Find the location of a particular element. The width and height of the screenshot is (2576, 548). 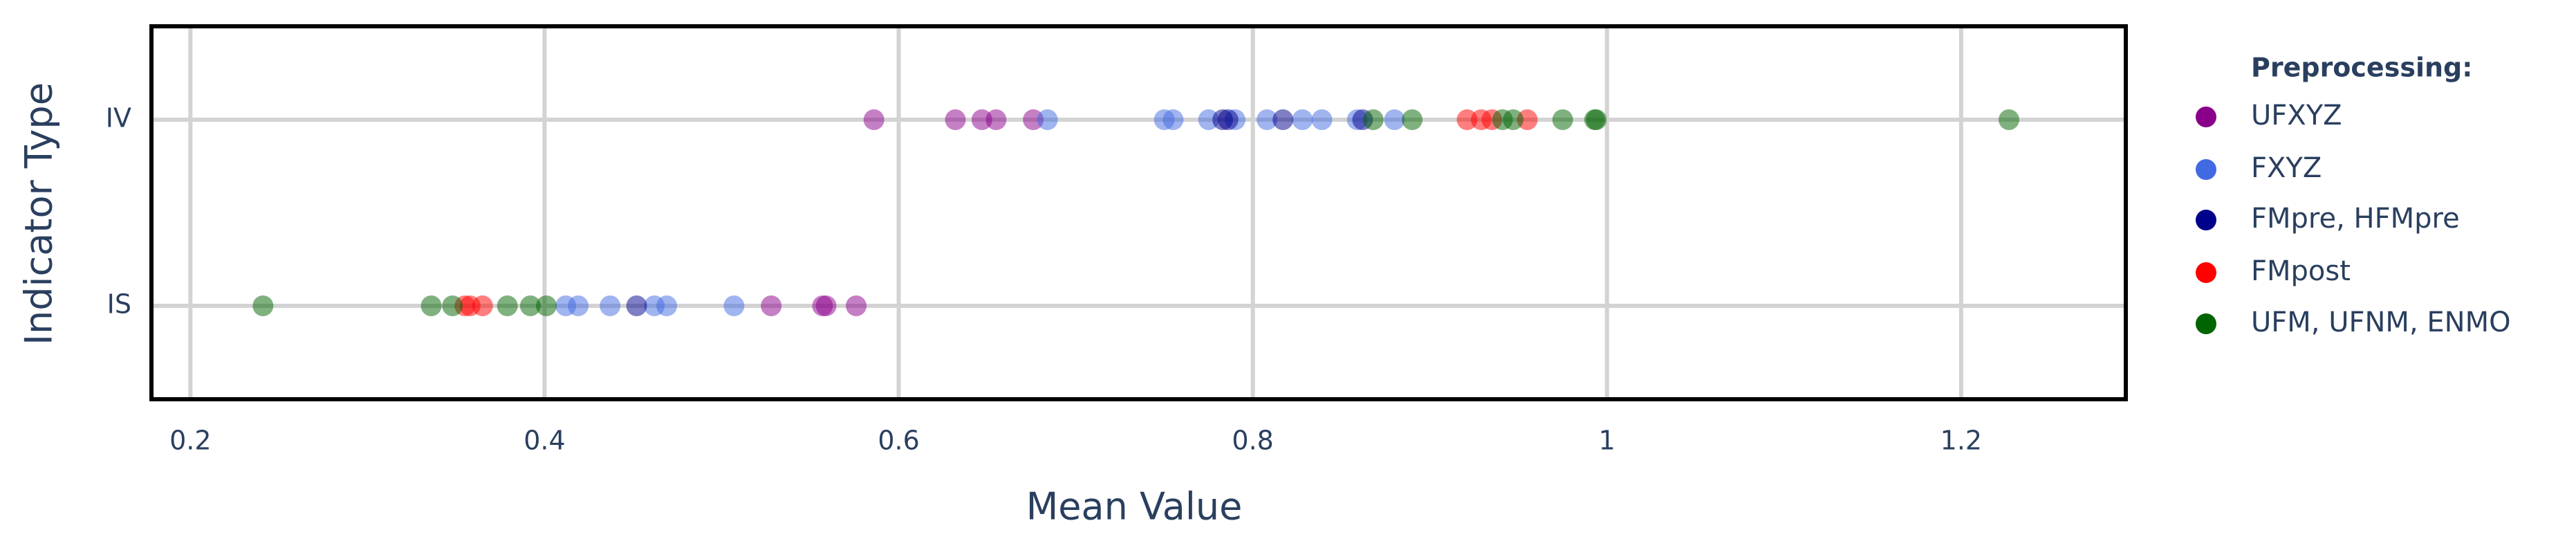

legend-label: UFM, UFNM, ENMO is located at coordinates (2381, 322).